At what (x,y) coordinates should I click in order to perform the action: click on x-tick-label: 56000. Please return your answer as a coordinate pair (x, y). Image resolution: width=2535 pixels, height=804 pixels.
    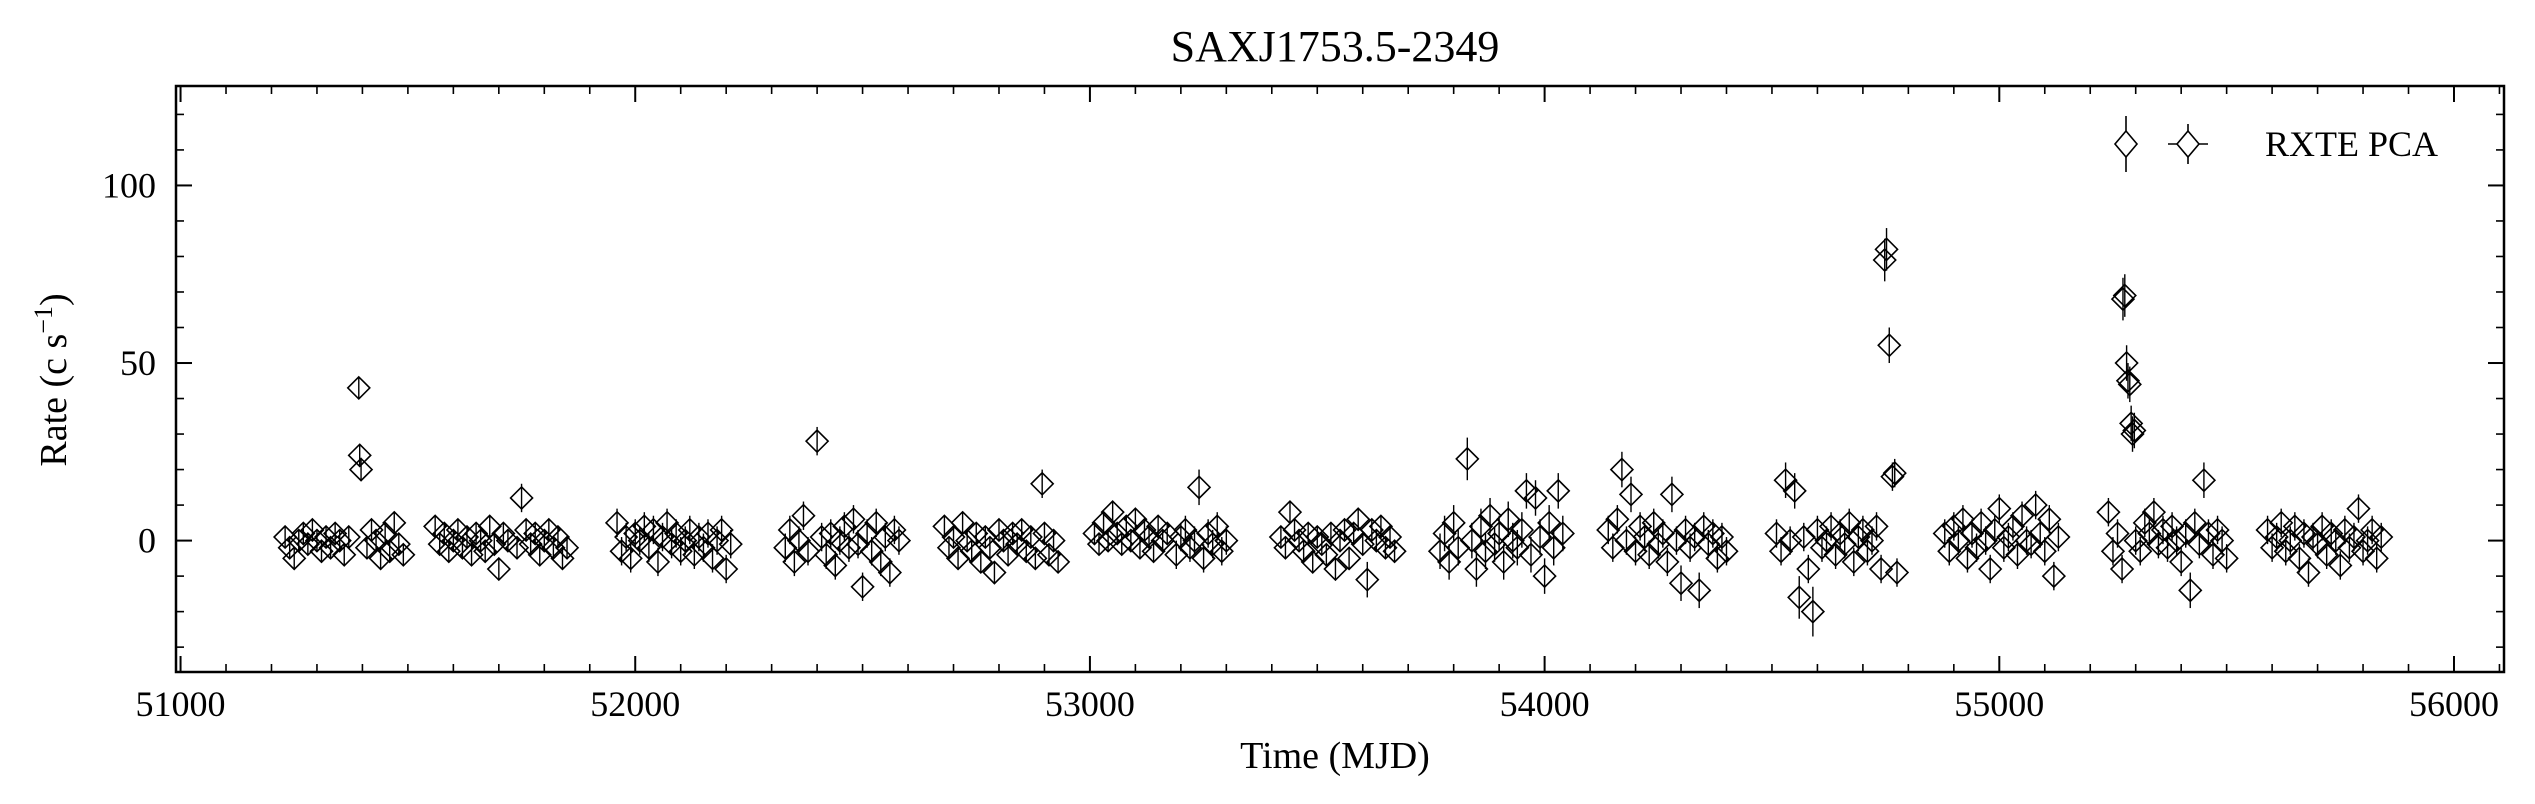
    Looking at the image, I should click on (2454, 704).